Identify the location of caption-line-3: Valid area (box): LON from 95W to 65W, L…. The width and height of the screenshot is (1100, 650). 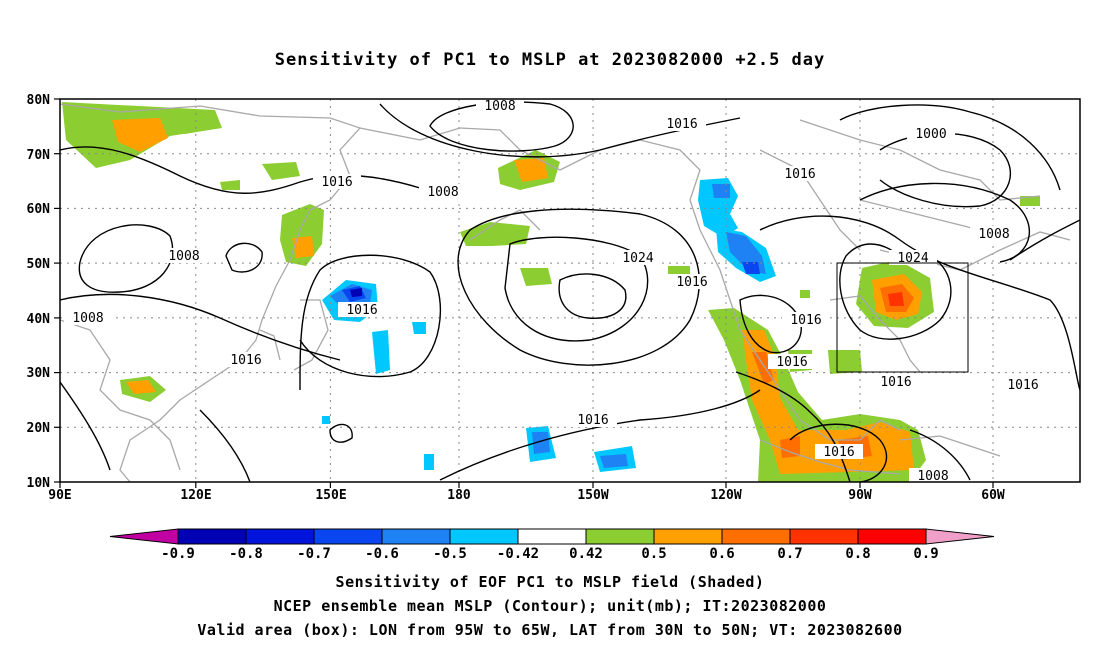
(550, 630).